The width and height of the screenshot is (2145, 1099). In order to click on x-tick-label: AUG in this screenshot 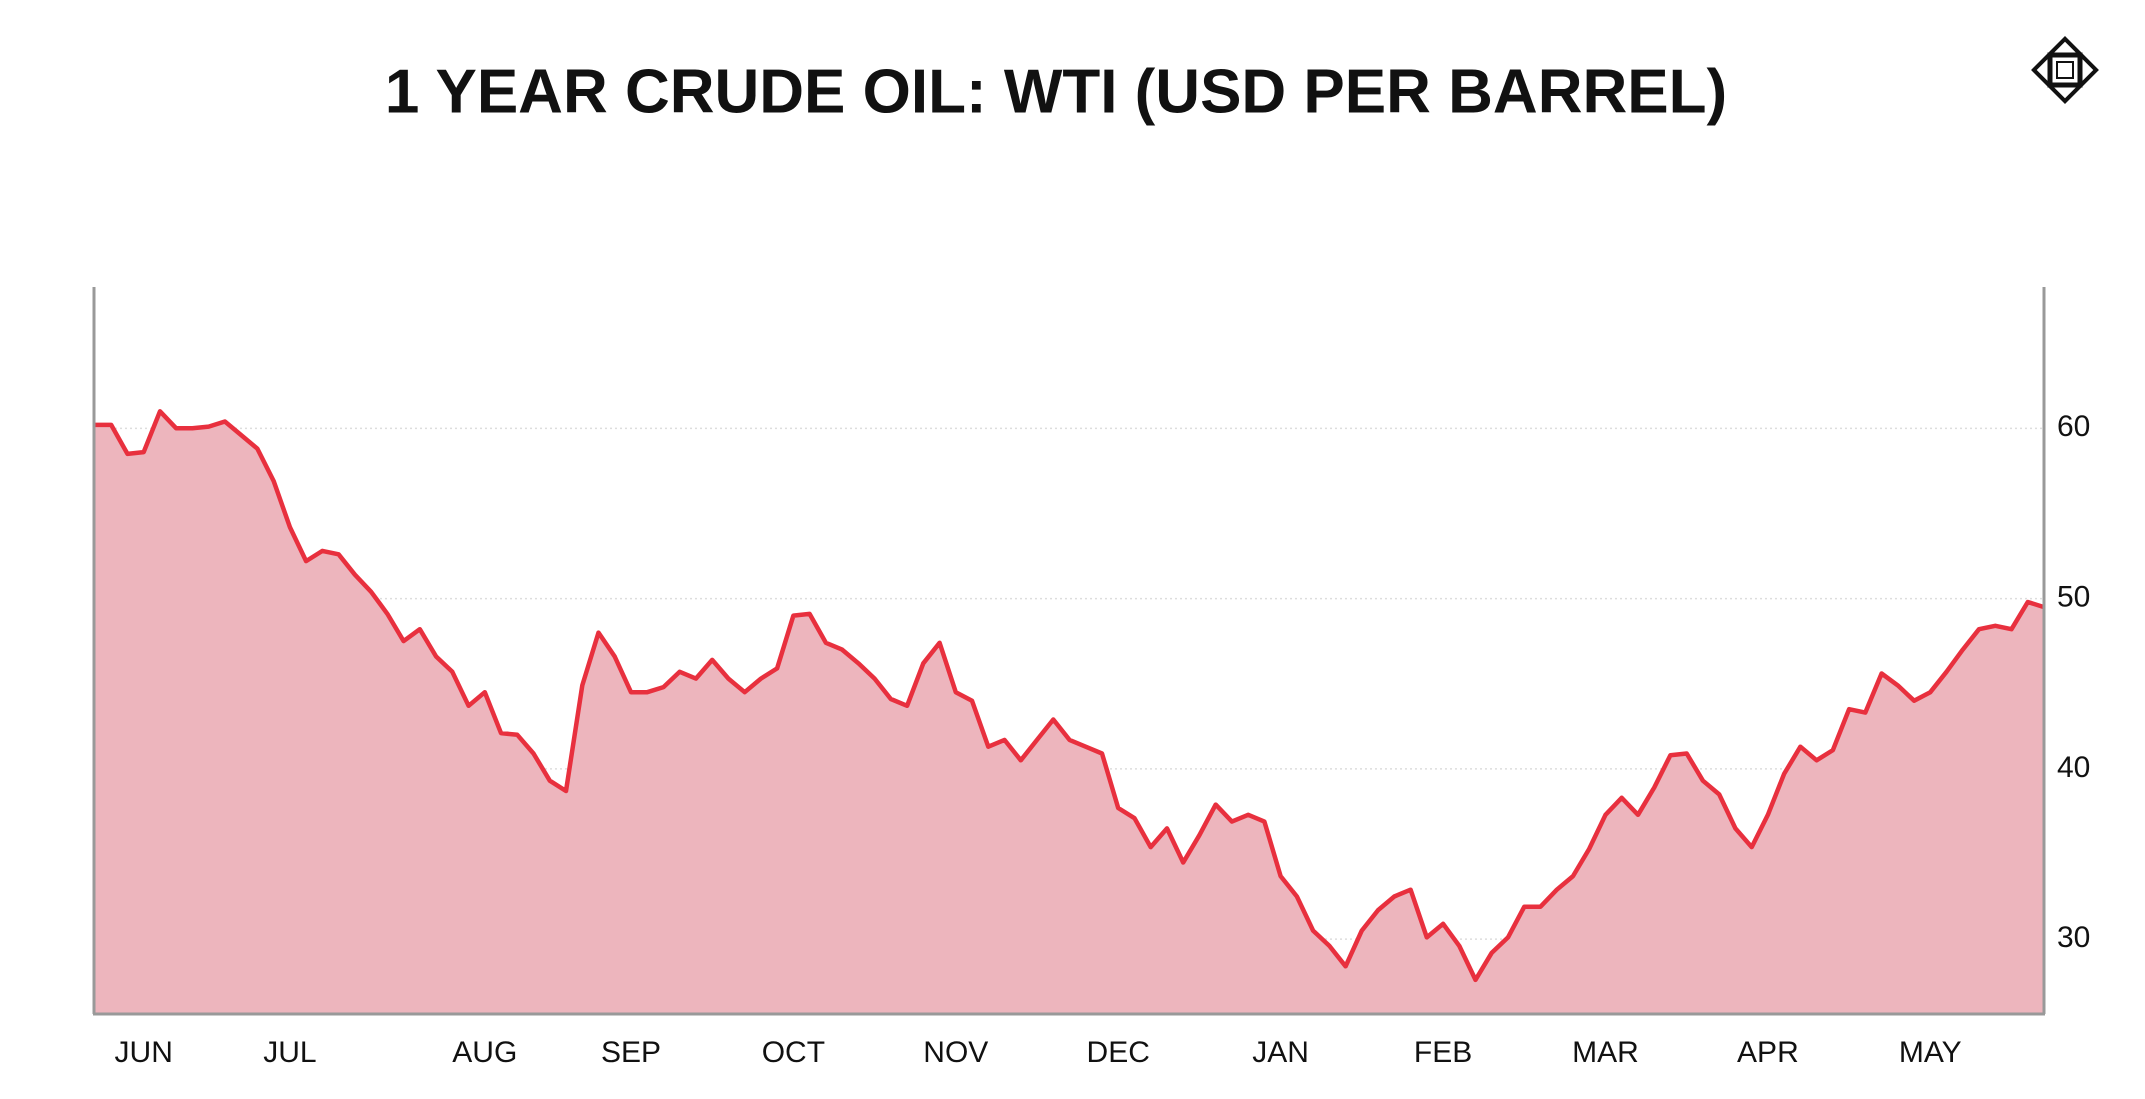, I will do `click(484, 1052)`.